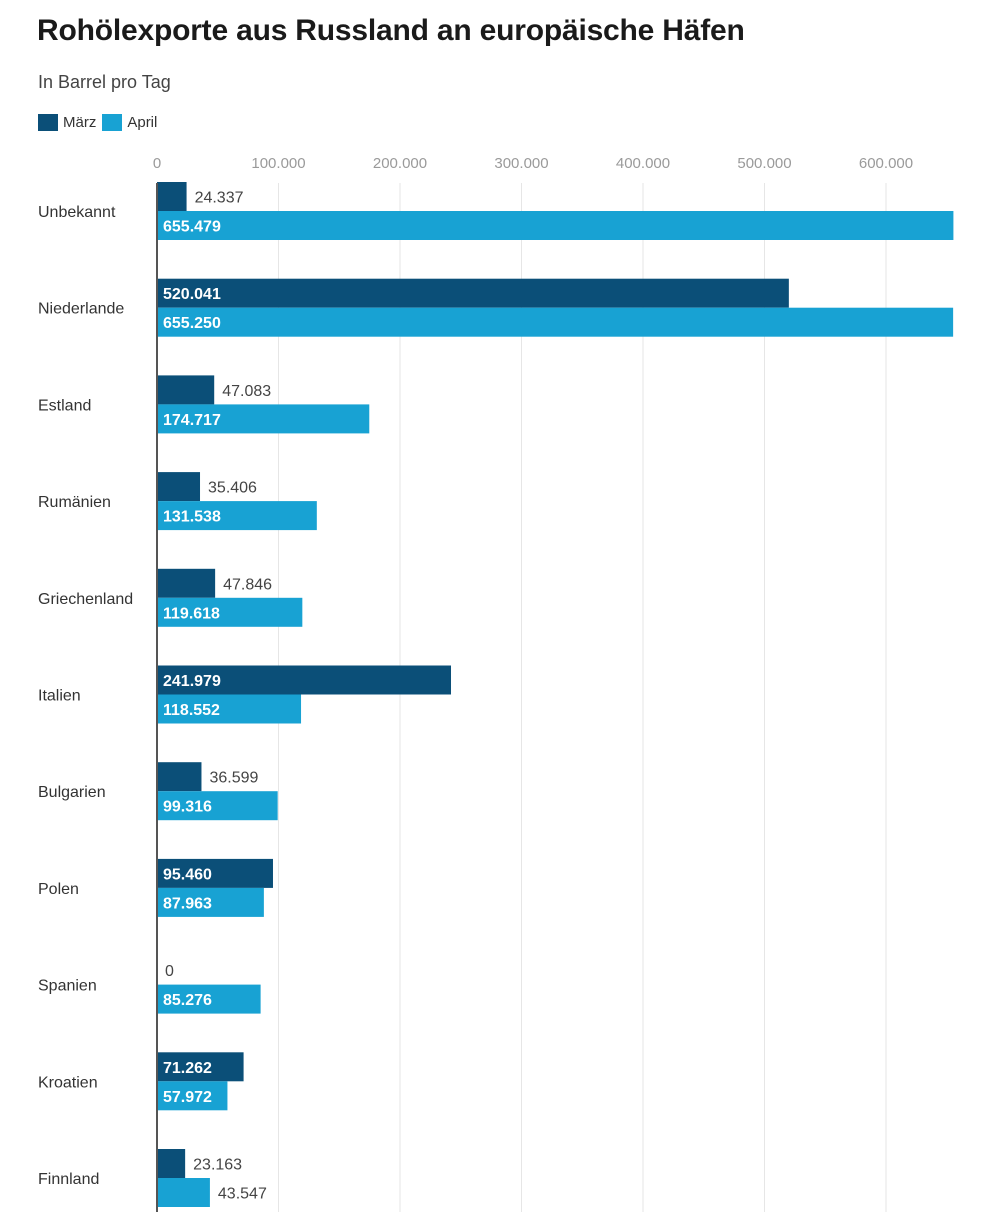 The image size is (1000, 1223). Describe the element at coordinates (219, 198) in the screenshot. I see `data-label: 24.337` at that location.